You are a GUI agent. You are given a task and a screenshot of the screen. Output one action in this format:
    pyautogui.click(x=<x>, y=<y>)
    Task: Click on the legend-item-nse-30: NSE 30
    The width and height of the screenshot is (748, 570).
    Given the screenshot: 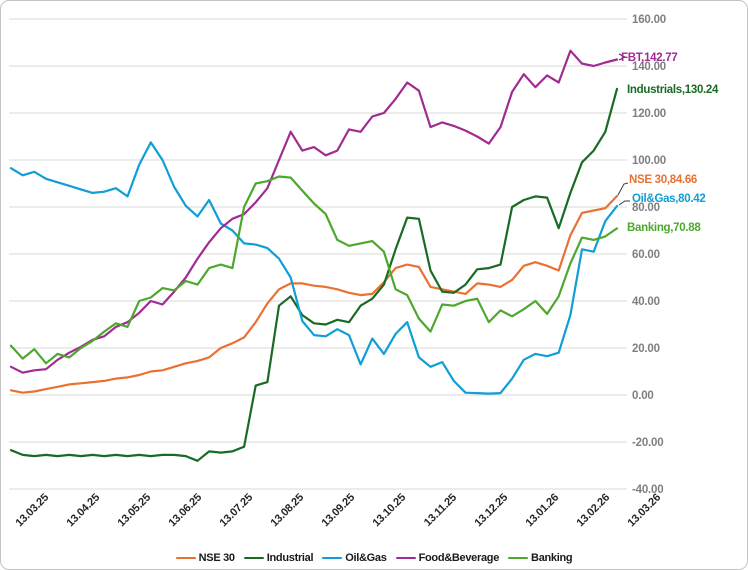 What is the action you would take?
    pyautogui.click(x=205, y=558)
    